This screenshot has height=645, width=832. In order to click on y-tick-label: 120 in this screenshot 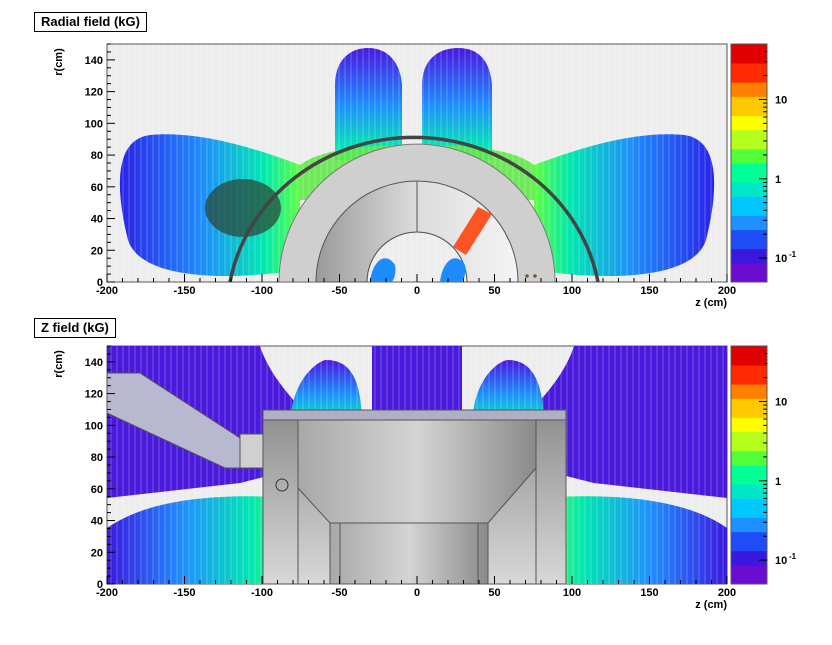, I will do `click(94, 395)`.